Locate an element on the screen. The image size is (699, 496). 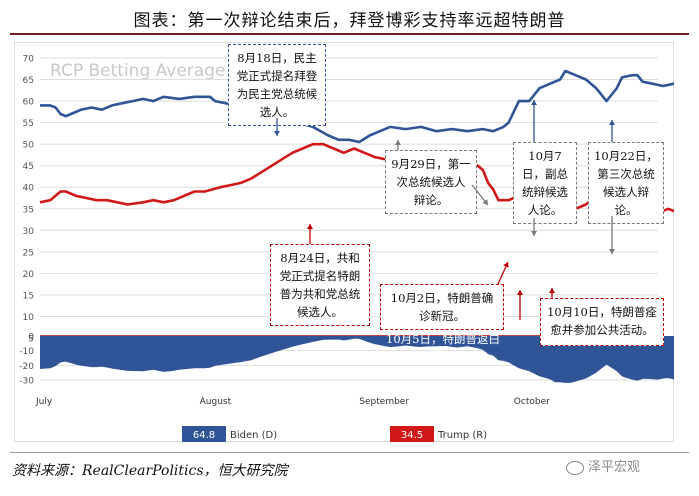
annotation-oct22: 10月22日，第三次总统候选人辩论。 is located at coordinates (626, 183).